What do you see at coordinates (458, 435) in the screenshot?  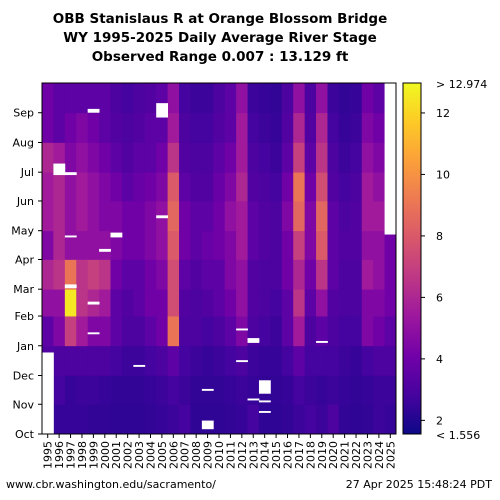 I see `colorbar-bottom-label: < 1.556` at bounding box center [458, 435].